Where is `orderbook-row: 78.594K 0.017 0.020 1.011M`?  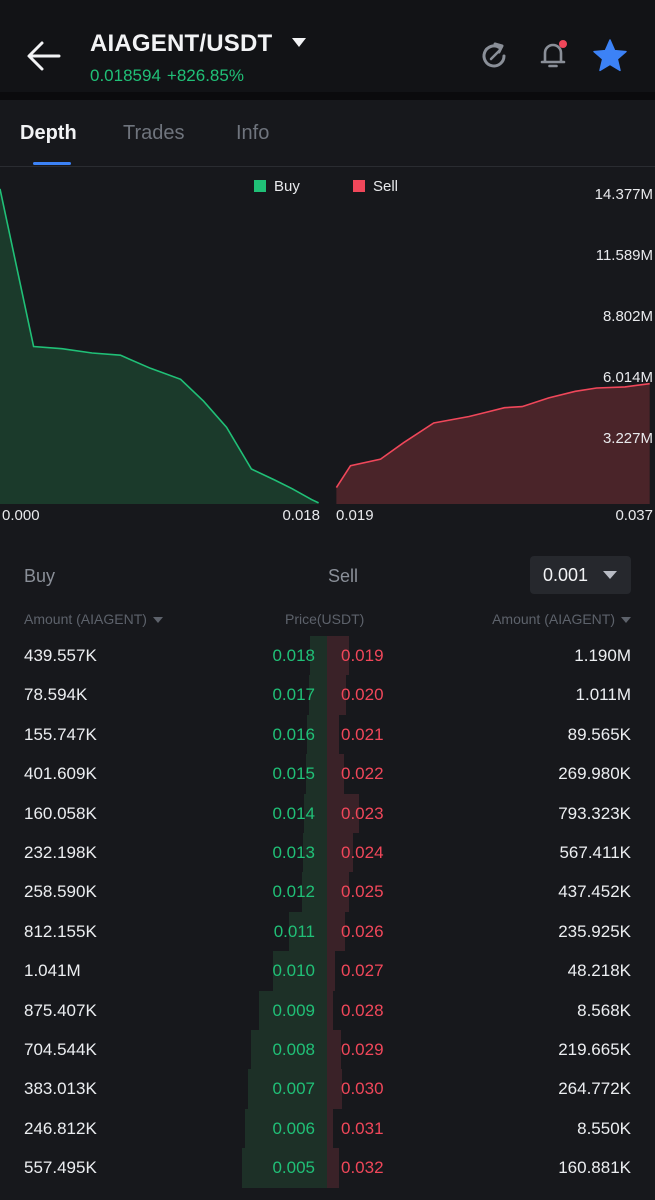
orderbook-row: 78.594K 0.017 0.020 1.011M is located at coordinates (327, 695).